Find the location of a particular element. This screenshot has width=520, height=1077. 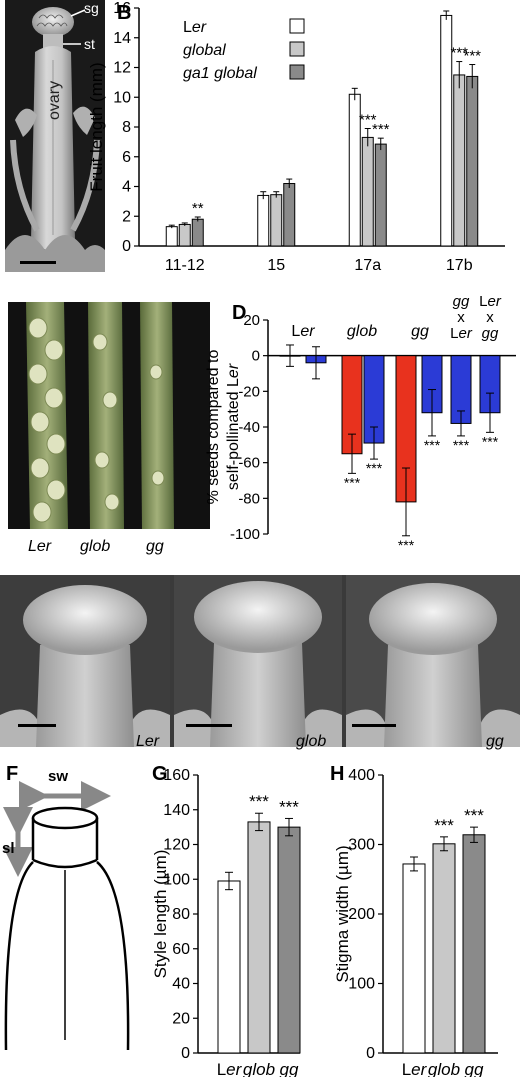

x-tick-label: 11-12 is located at coordinates (185, 265).